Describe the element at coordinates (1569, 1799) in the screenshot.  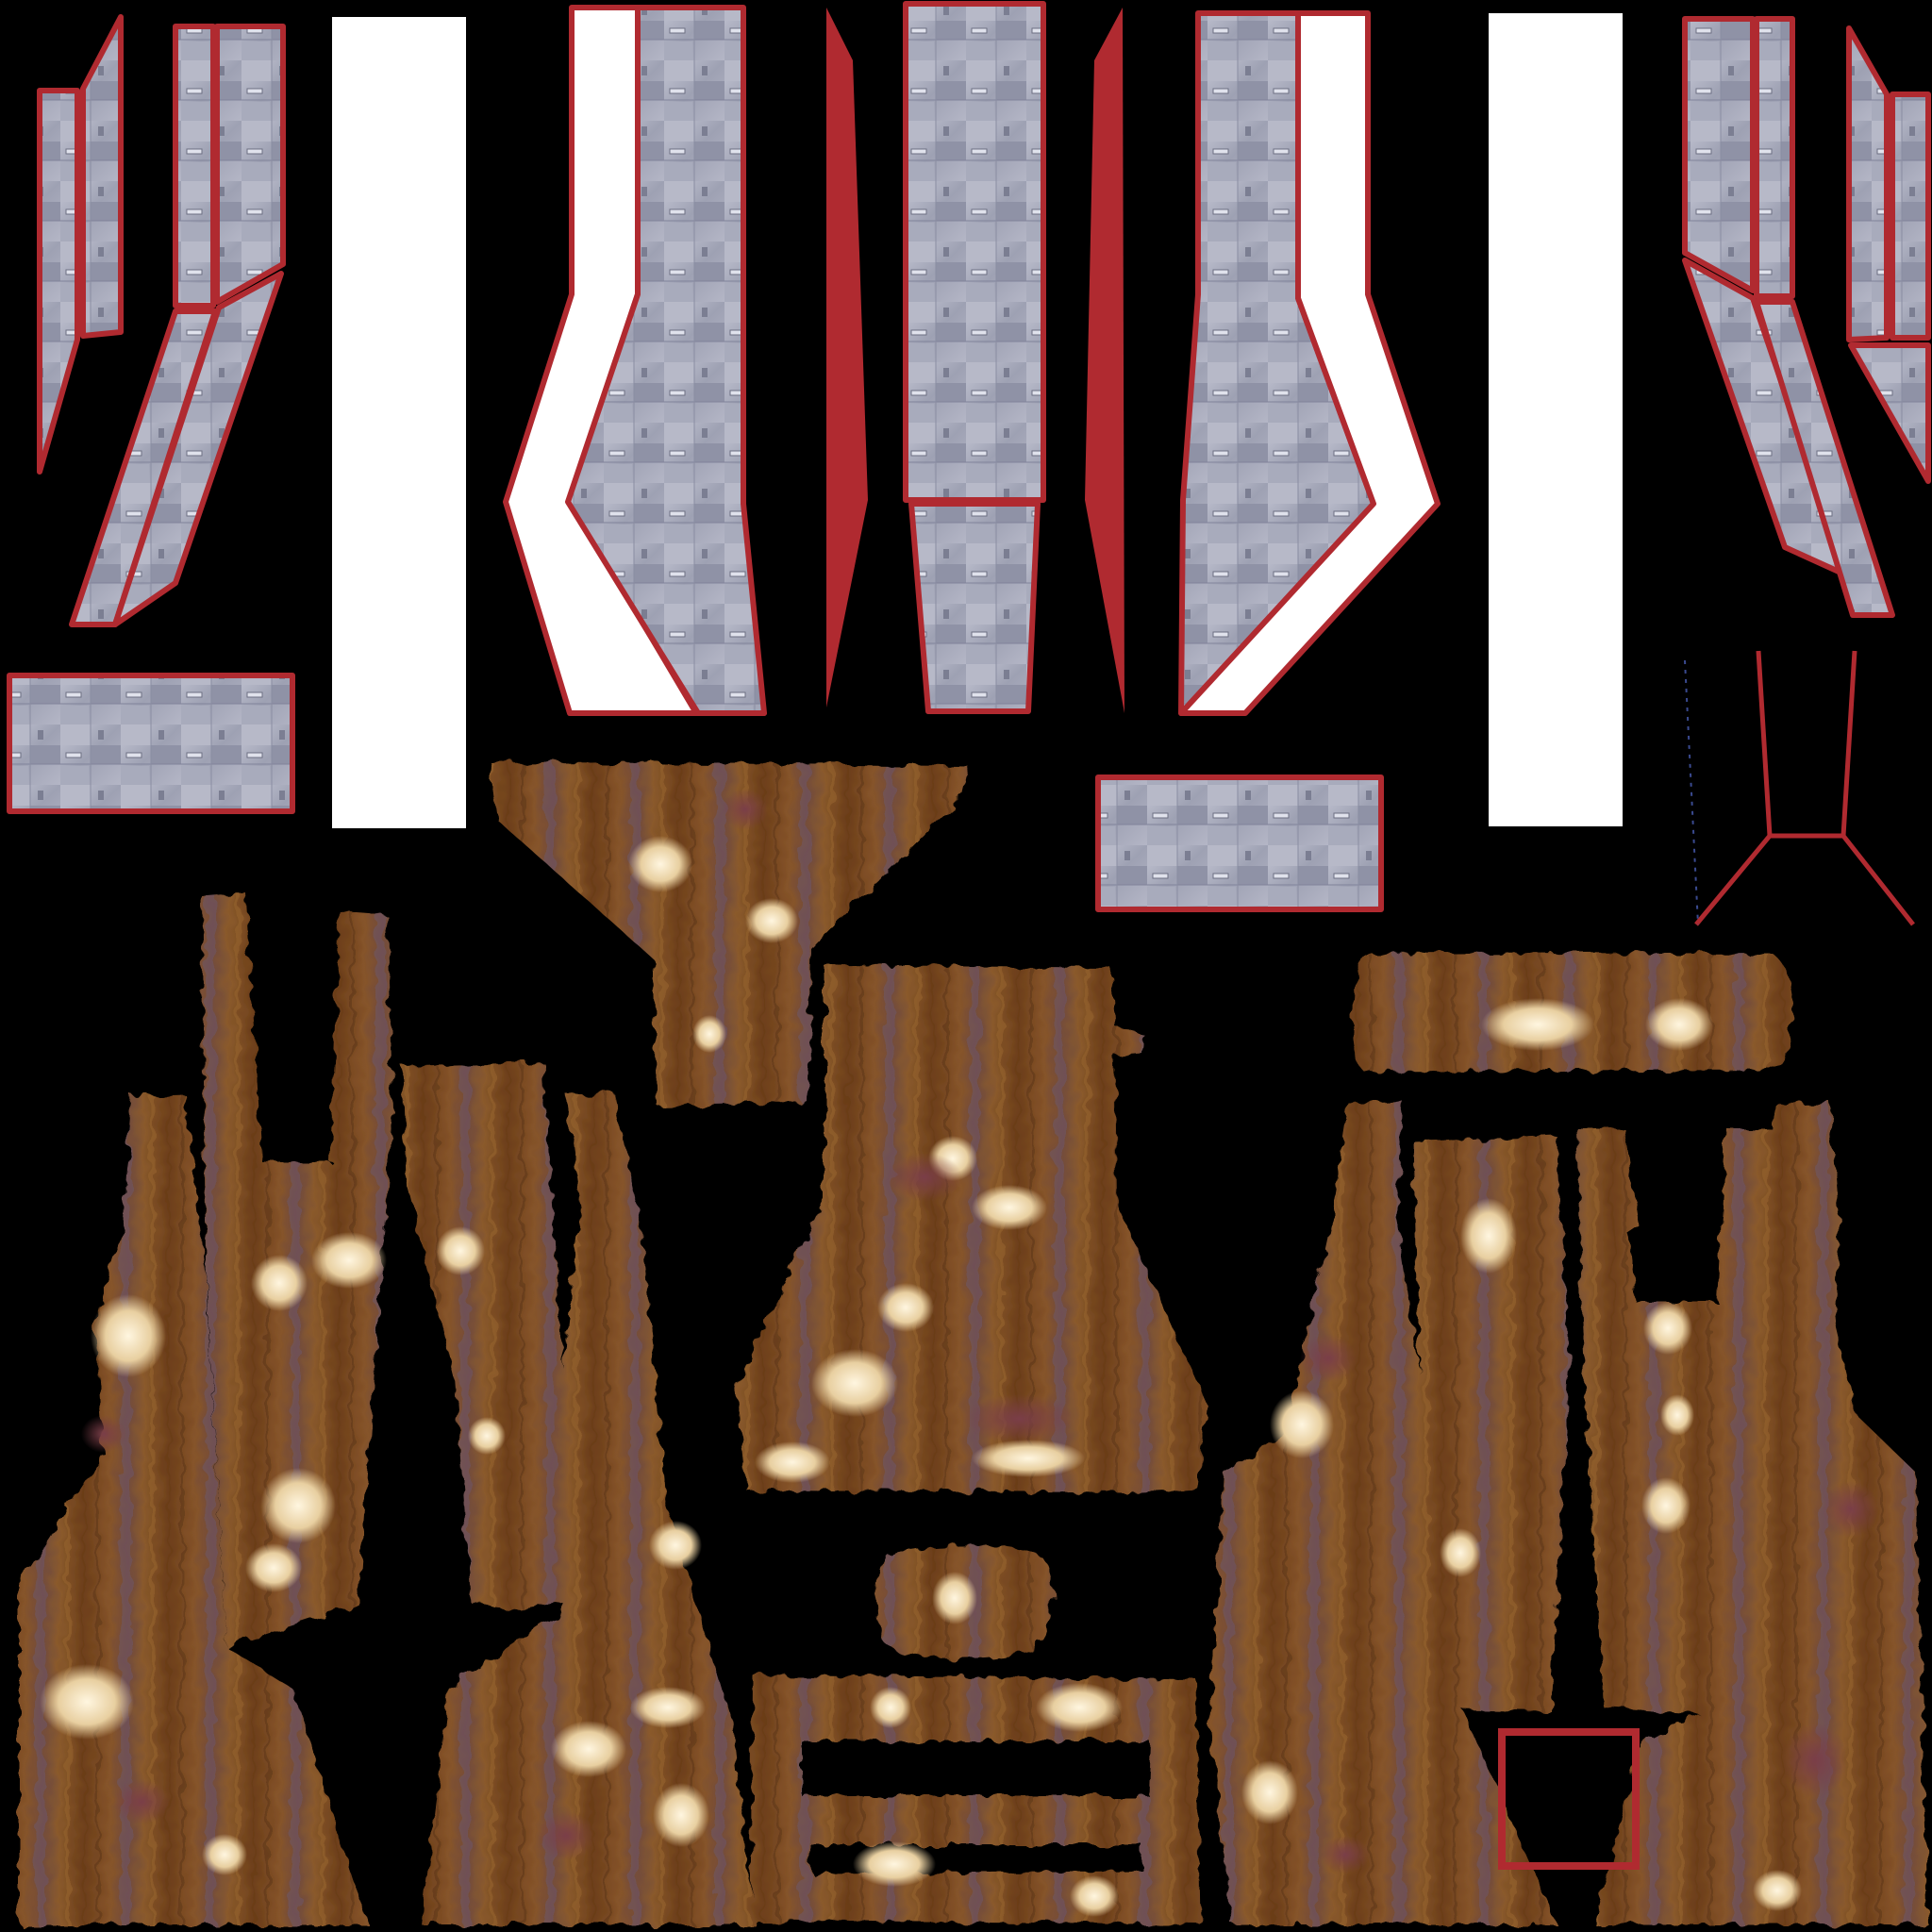
I see `red-square-outline` at that location.